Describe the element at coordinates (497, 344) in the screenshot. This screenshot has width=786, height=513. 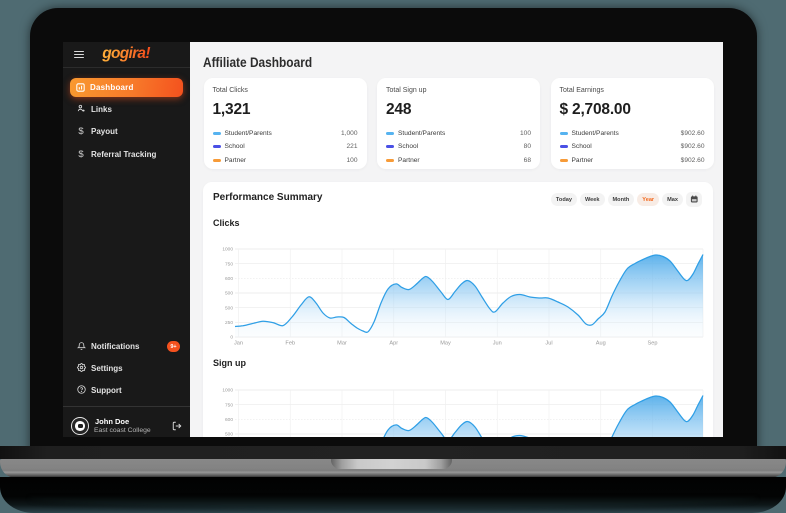
I see `svg-text: Jun` at that location.